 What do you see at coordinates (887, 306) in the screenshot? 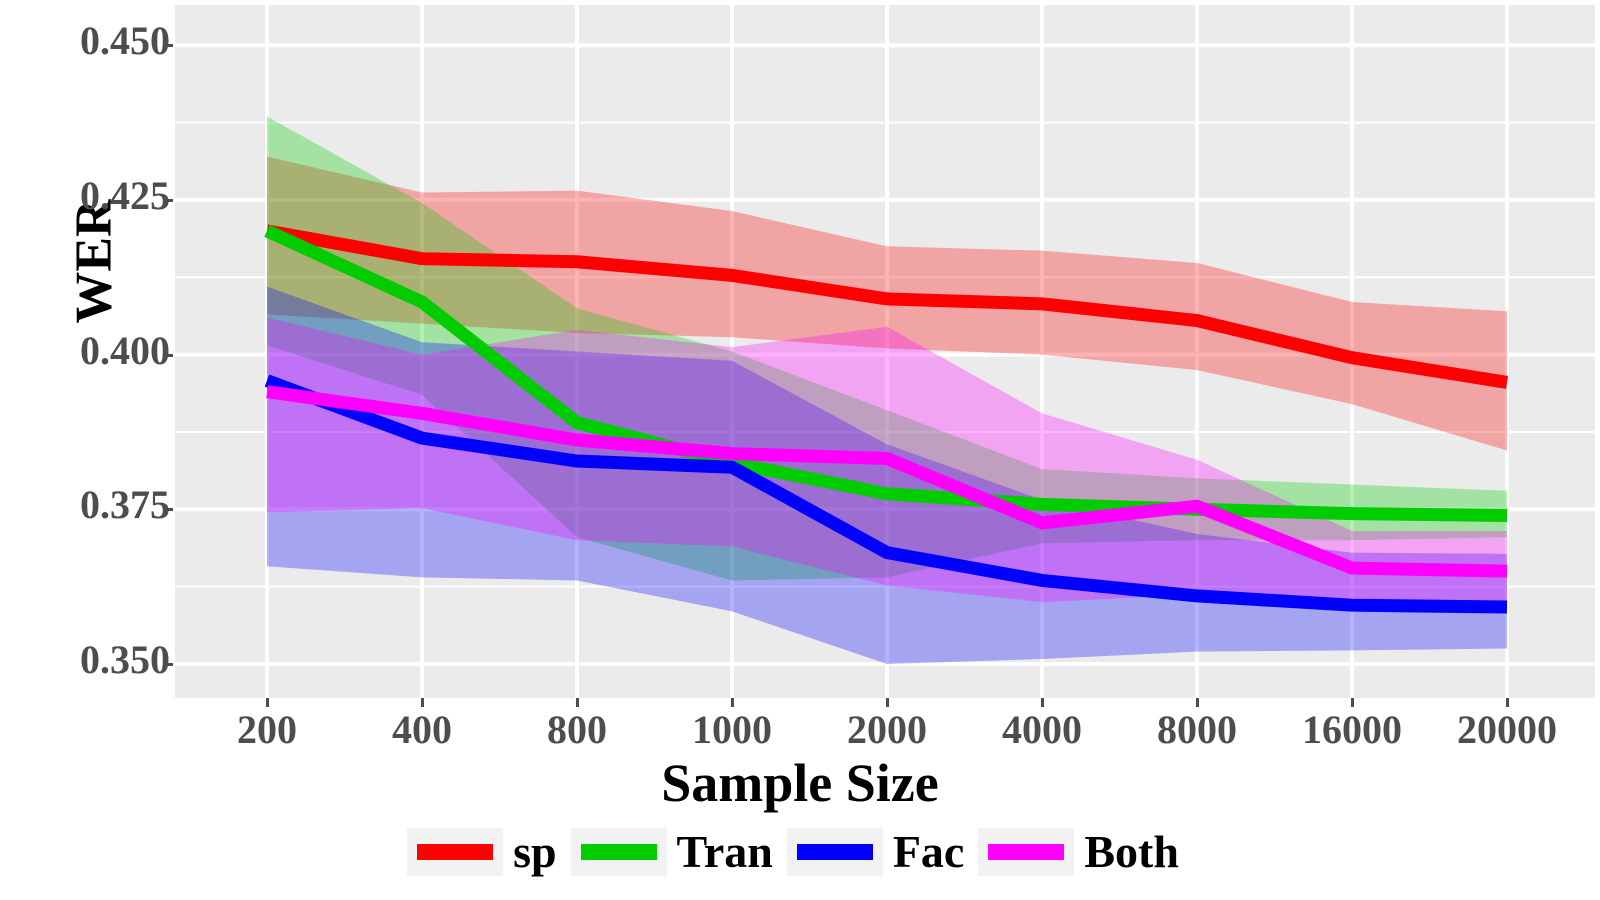
I see `series-line-sp` at bounding box center [887, 306].